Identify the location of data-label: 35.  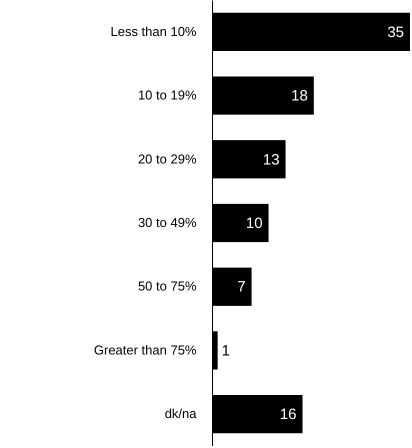
(395, 32).